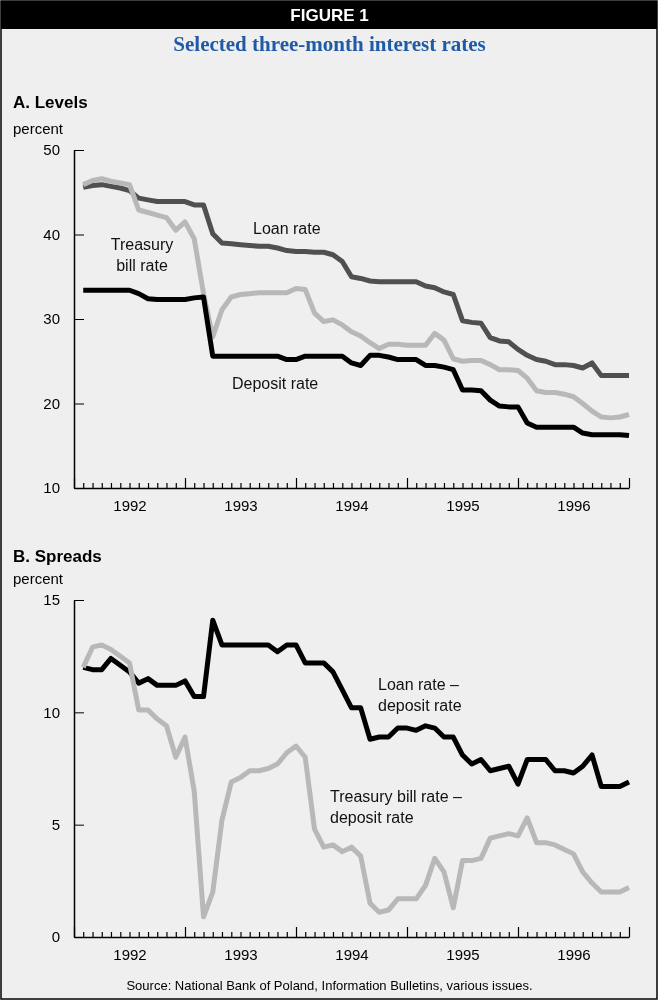 This screenshot has height=1005, width=659. I want to click on series-label: Loan rate – deposit rate, so click(420, 695).